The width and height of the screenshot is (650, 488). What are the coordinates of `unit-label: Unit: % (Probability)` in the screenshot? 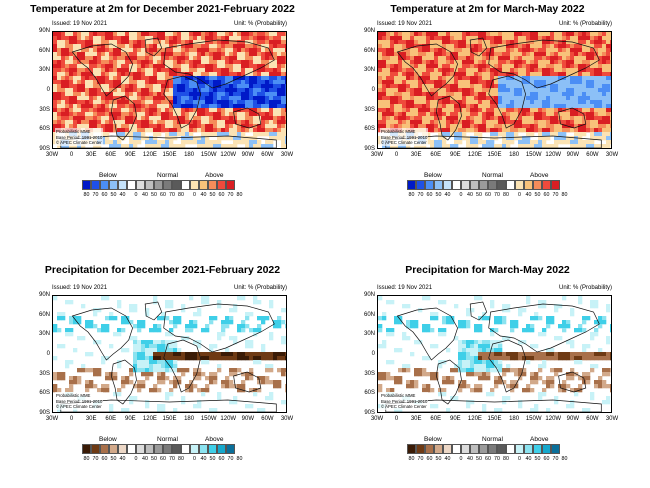 It's located at (585, 24).